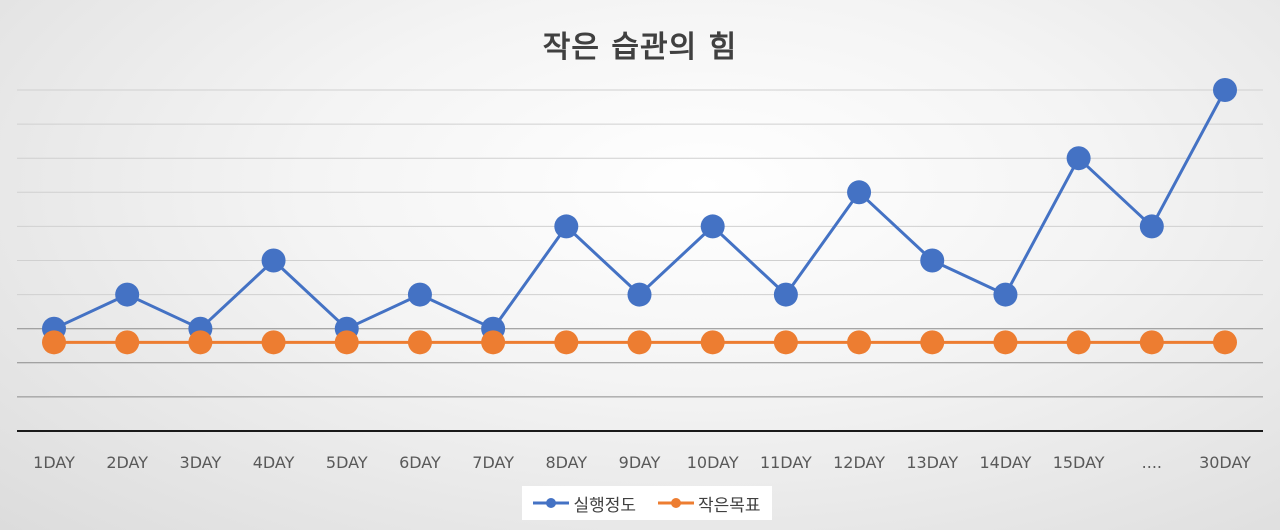 The image size is (1280, 530). Describe the element at coordinates (274, 462) in the screenshot. I see `x-tick-label: 4DAY` at that location.